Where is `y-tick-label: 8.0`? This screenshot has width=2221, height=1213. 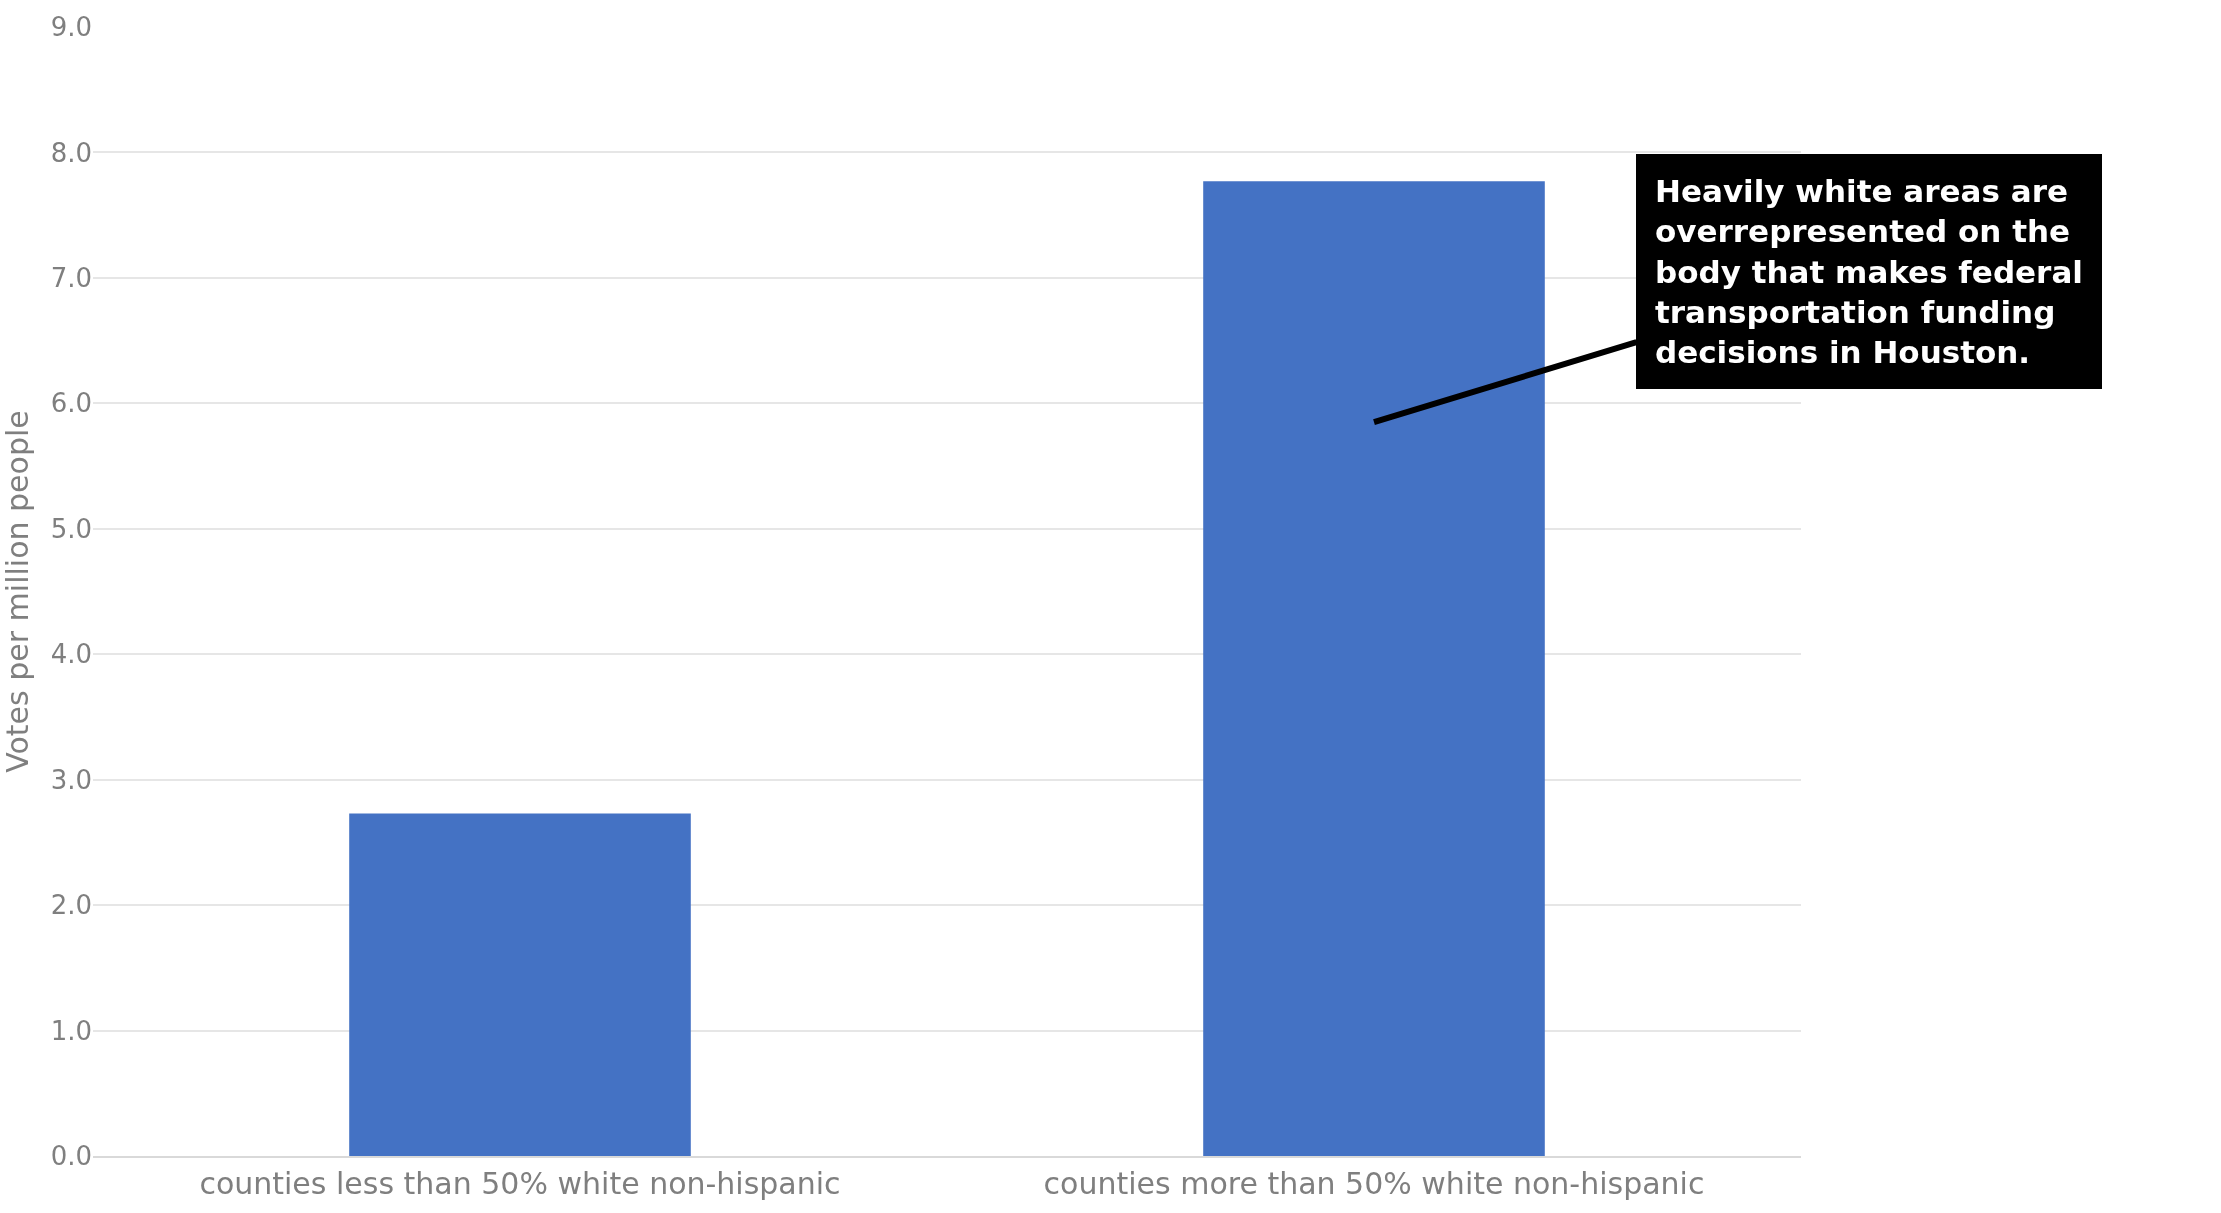 y-tick-label: 8.0 is located at coordinates (71, 152).